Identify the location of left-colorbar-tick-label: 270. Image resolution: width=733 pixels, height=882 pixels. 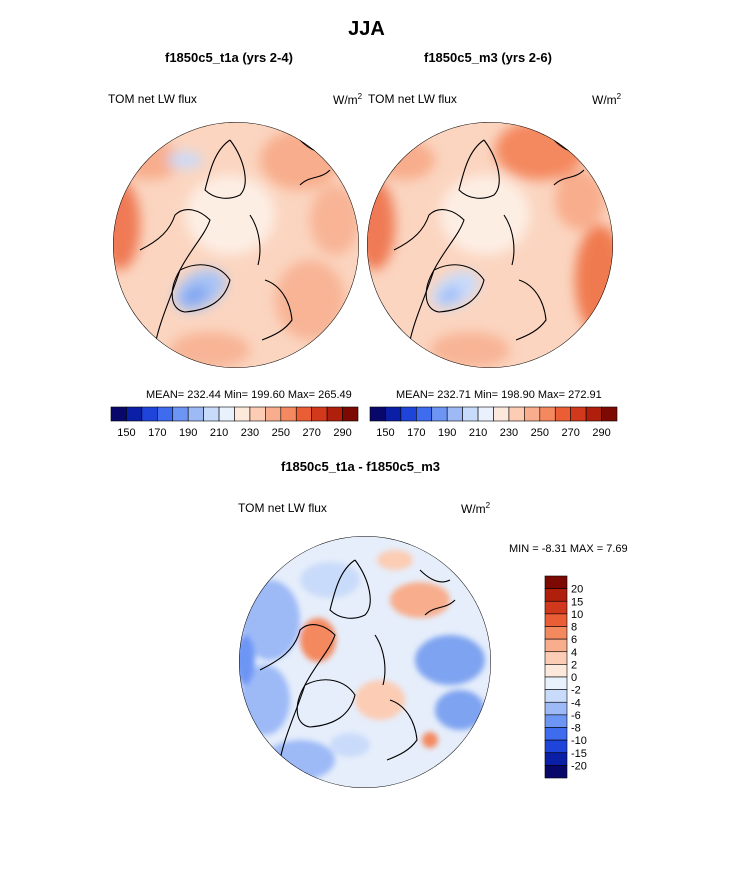
(312, 433).